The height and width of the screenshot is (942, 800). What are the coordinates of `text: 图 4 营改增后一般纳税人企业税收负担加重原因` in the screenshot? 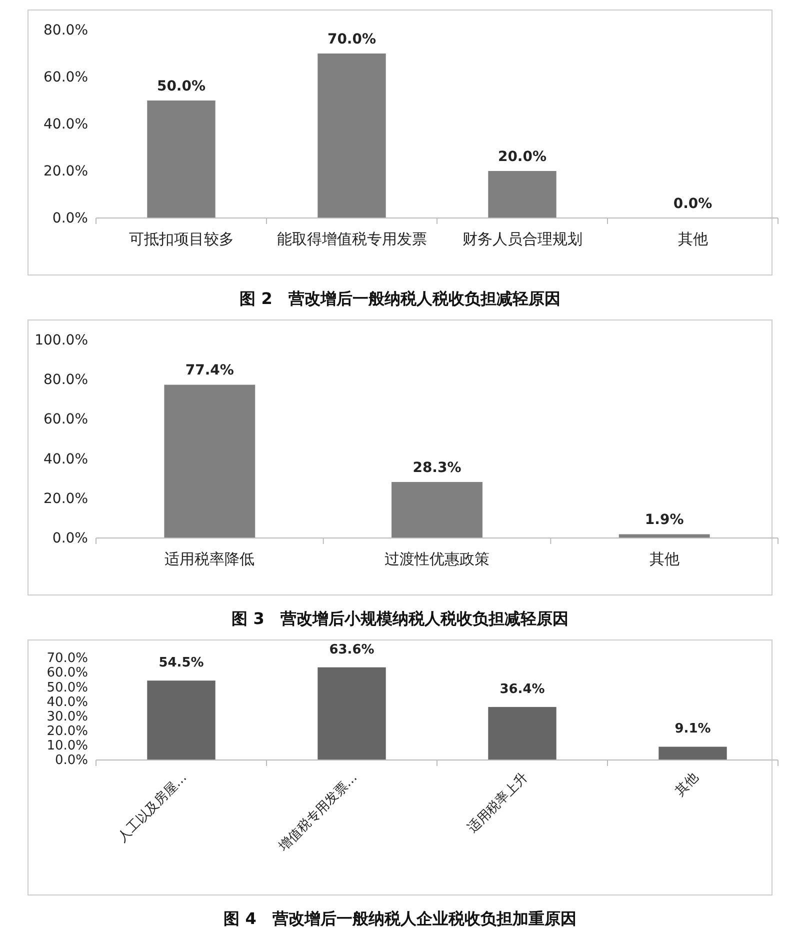 It's located at (400, 918).